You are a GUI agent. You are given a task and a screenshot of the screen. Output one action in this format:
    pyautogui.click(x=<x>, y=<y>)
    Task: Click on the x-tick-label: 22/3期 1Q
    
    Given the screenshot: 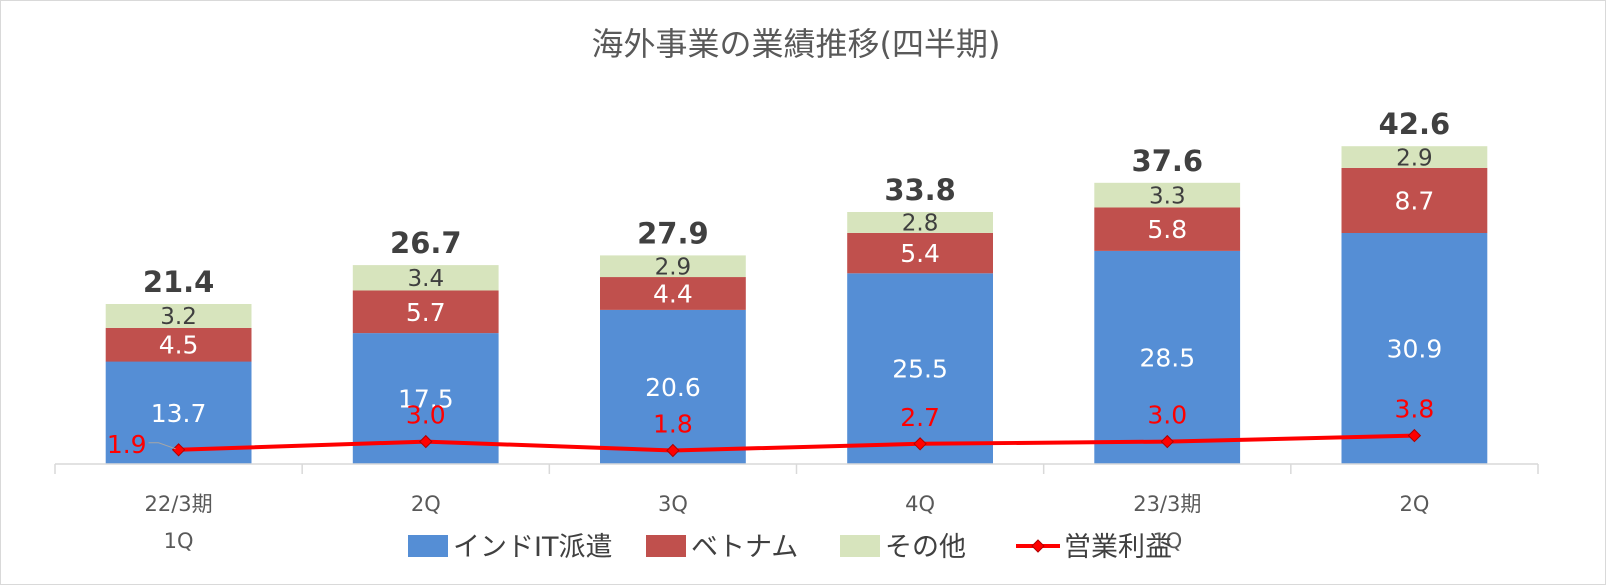 What is the action you would take?
    pyautogui.click(x=179, y=522)
    